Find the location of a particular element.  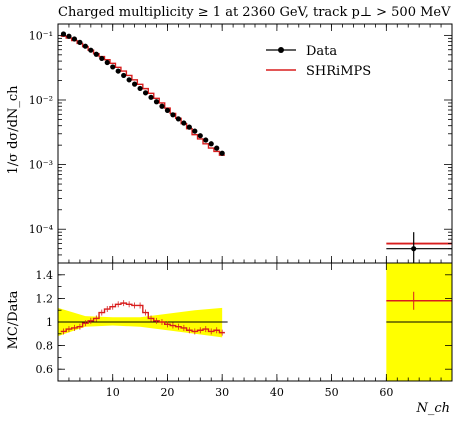

mc-histogram is located at coordinates (142, 95).